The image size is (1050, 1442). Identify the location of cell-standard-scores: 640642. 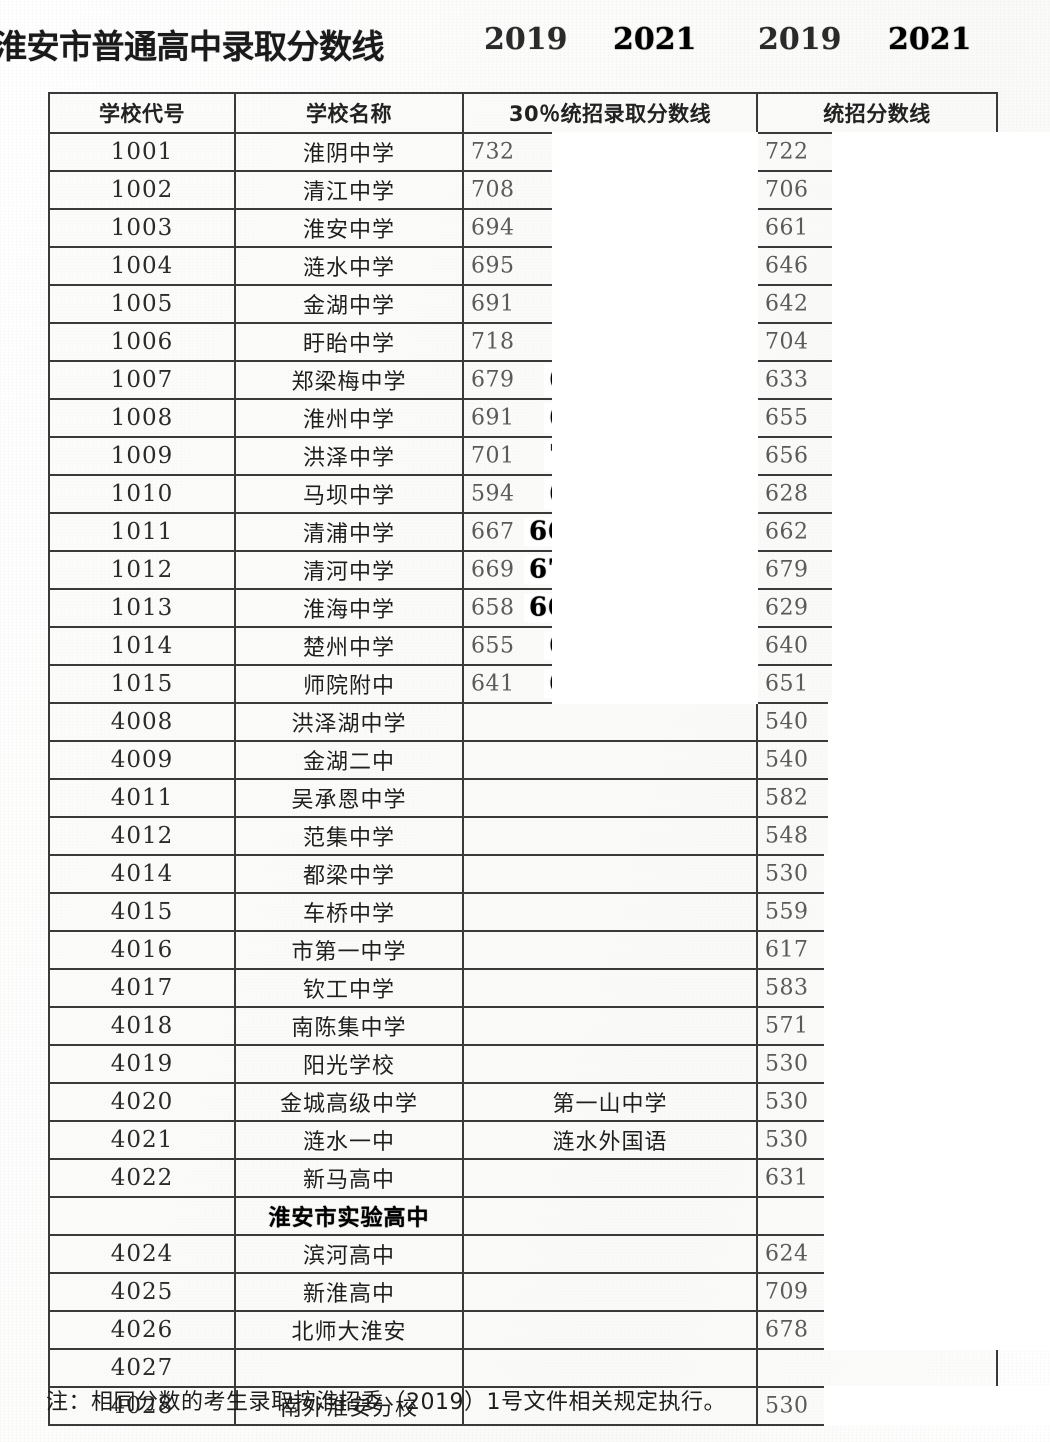
(903, 646).